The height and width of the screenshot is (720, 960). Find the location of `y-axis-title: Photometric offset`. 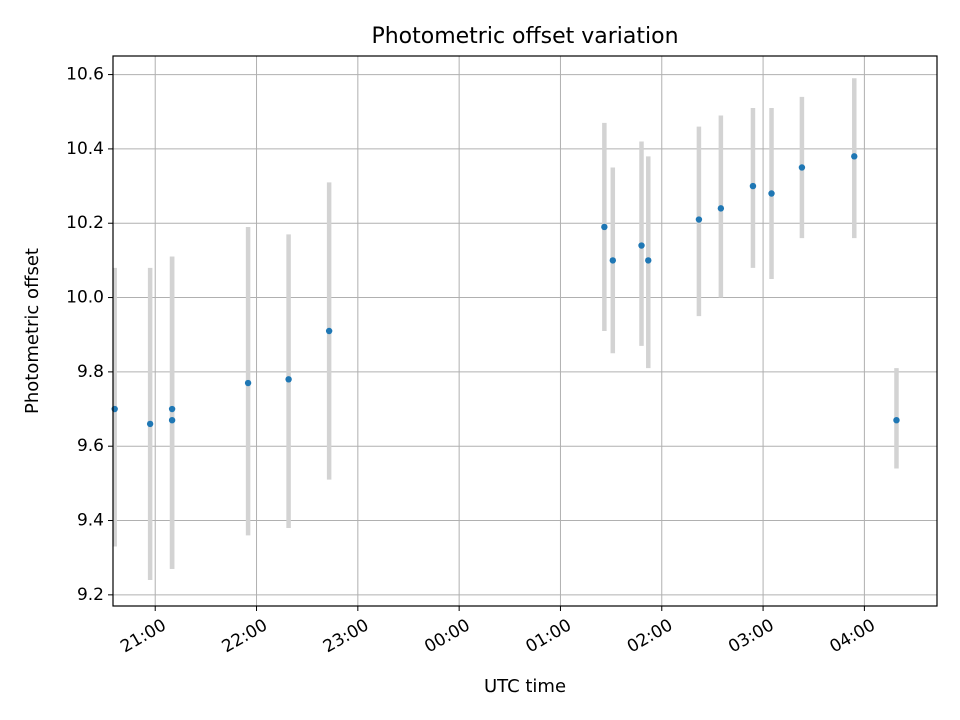

y-axis-title: Photometric offset is located at coordinates (32, 331).